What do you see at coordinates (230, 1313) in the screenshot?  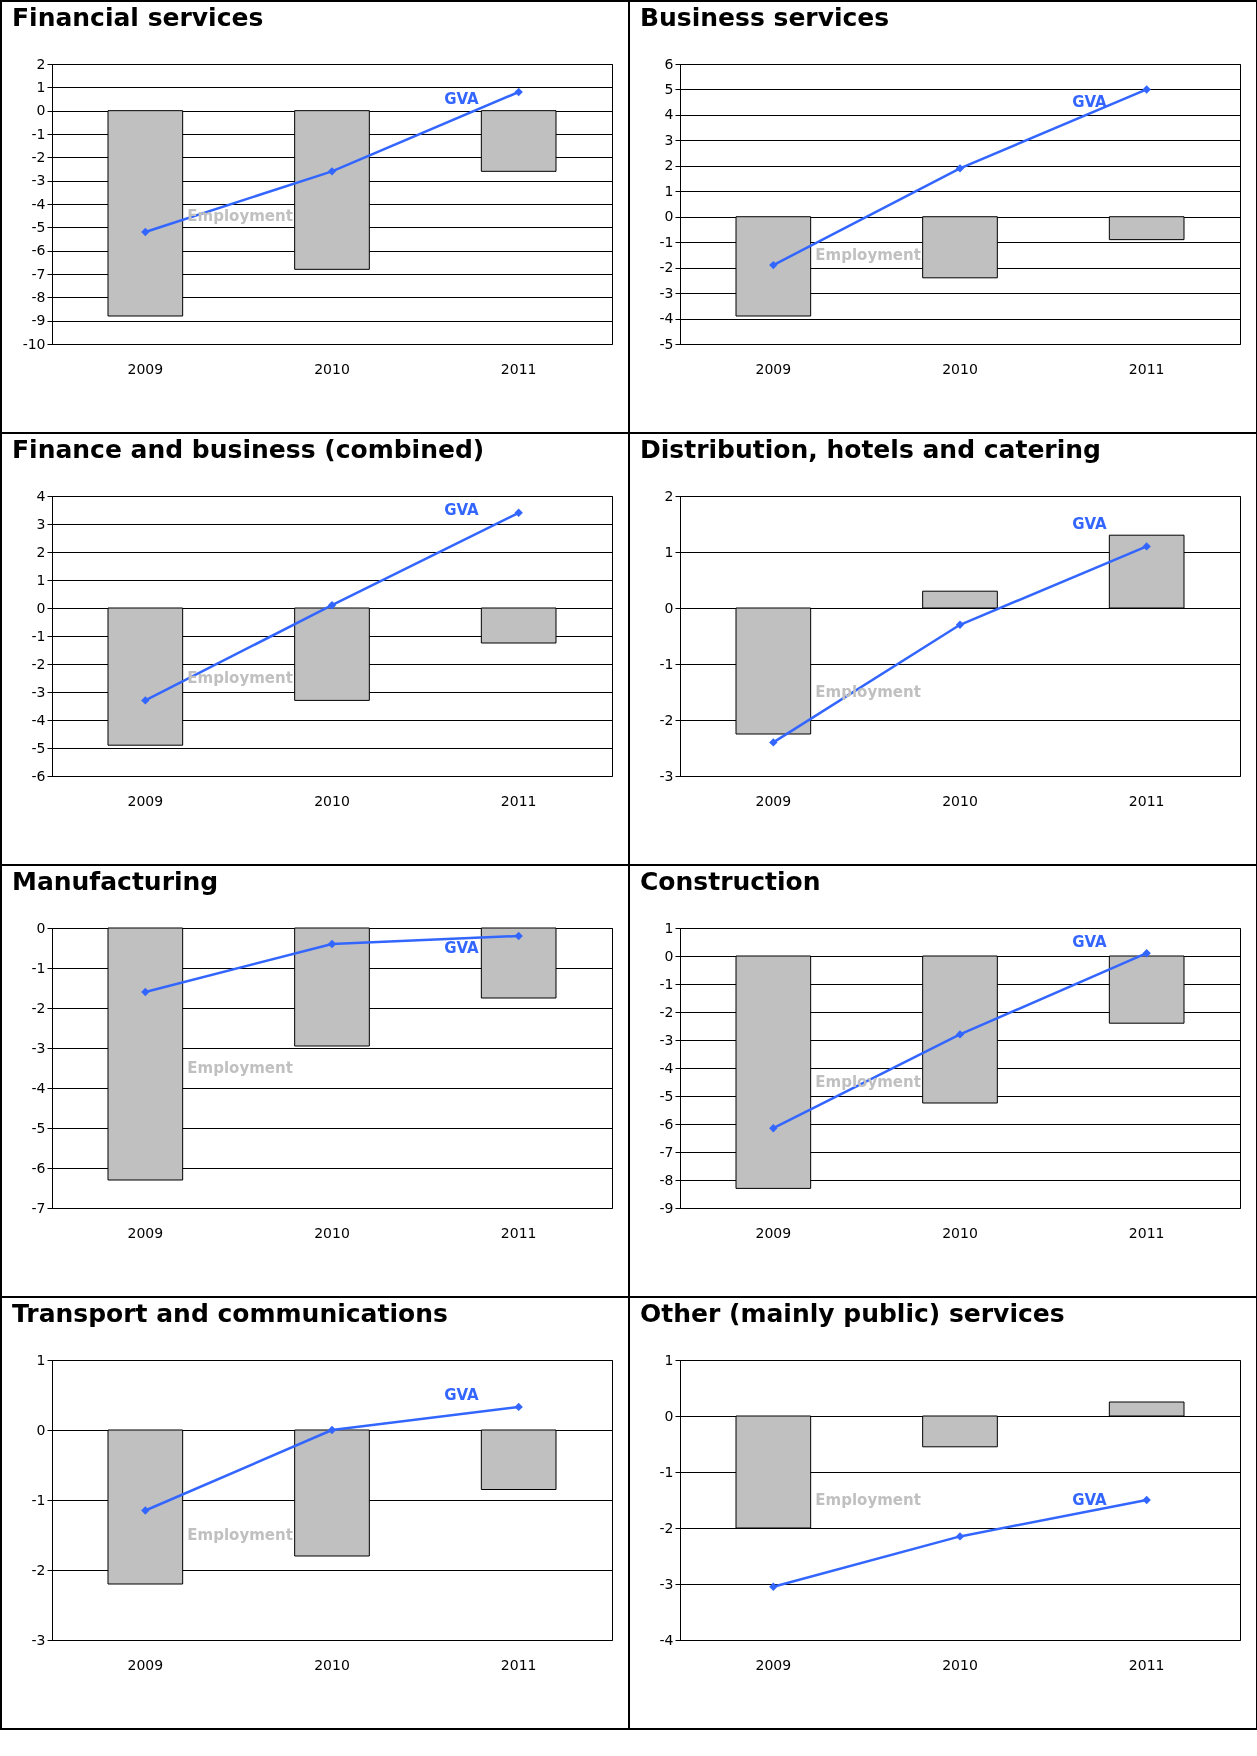 I see `chart-title: Transport and communications` at bounding box center [230, 1313].